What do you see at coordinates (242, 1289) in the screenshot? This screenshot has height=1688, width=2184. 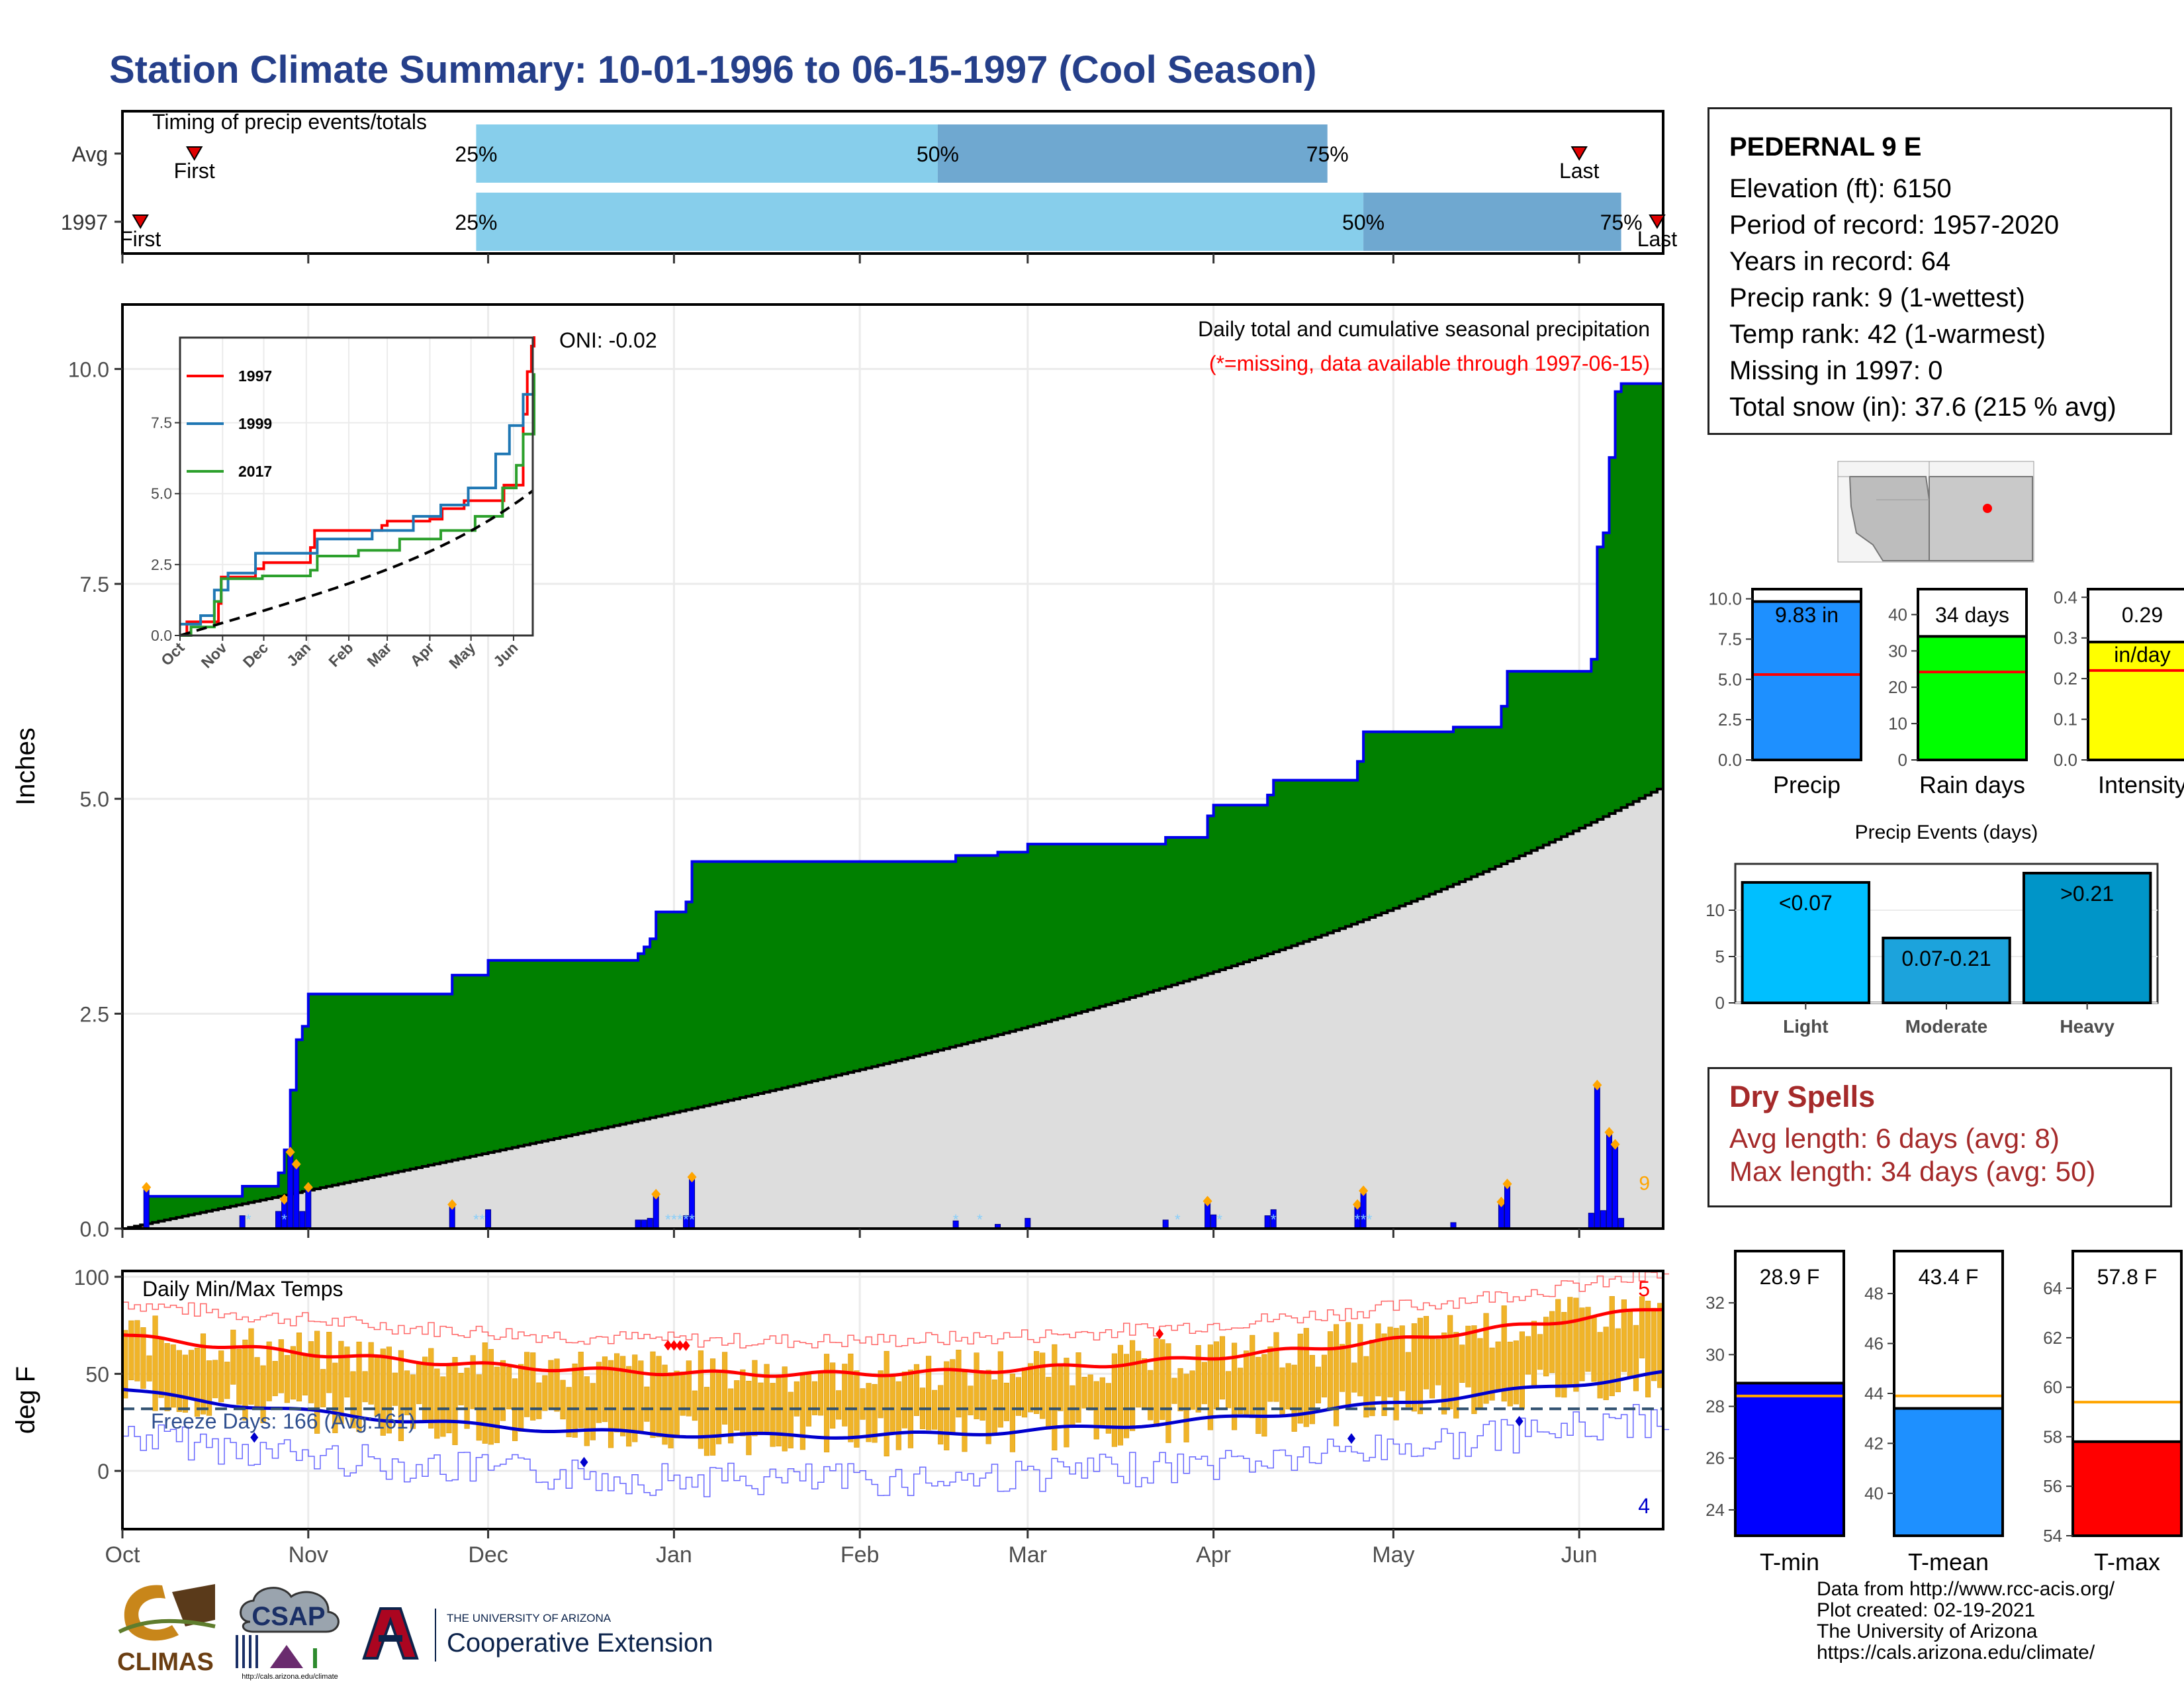 I see `temp-title: Daily Min/Max Temps` at bounding box center [242, 1289].